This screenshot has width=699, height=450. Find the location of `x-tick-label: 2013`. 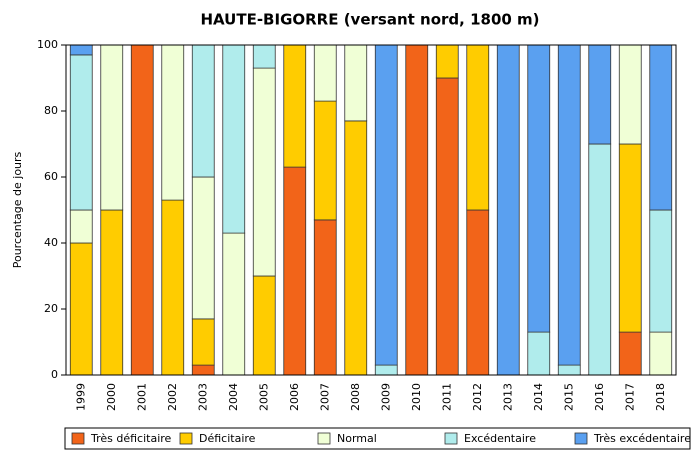

x-tick-label: 2013 is located at coordinates (507, 397).